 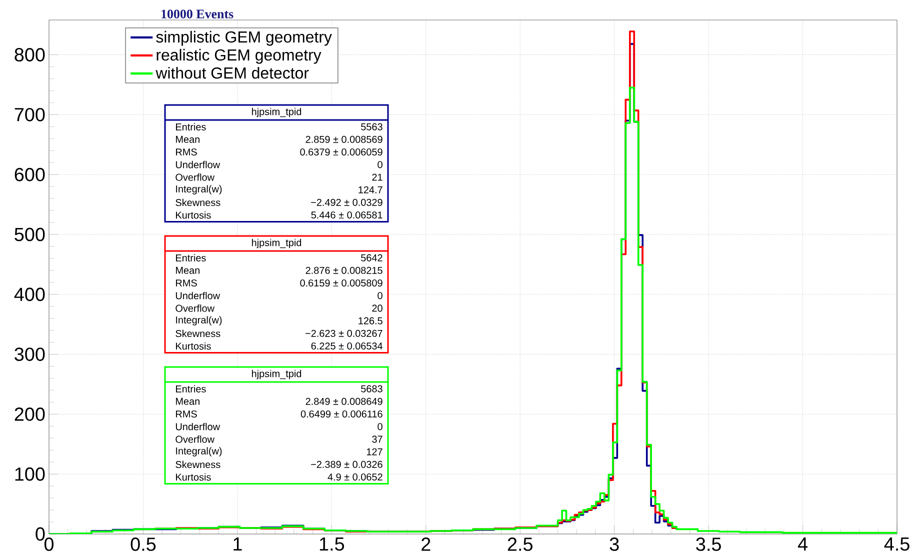 What do you see at coordinates (341, 414) in the screenshot?
I see `annotation: 0.6499 ± 0.006116` at bounding box center [341, 414].